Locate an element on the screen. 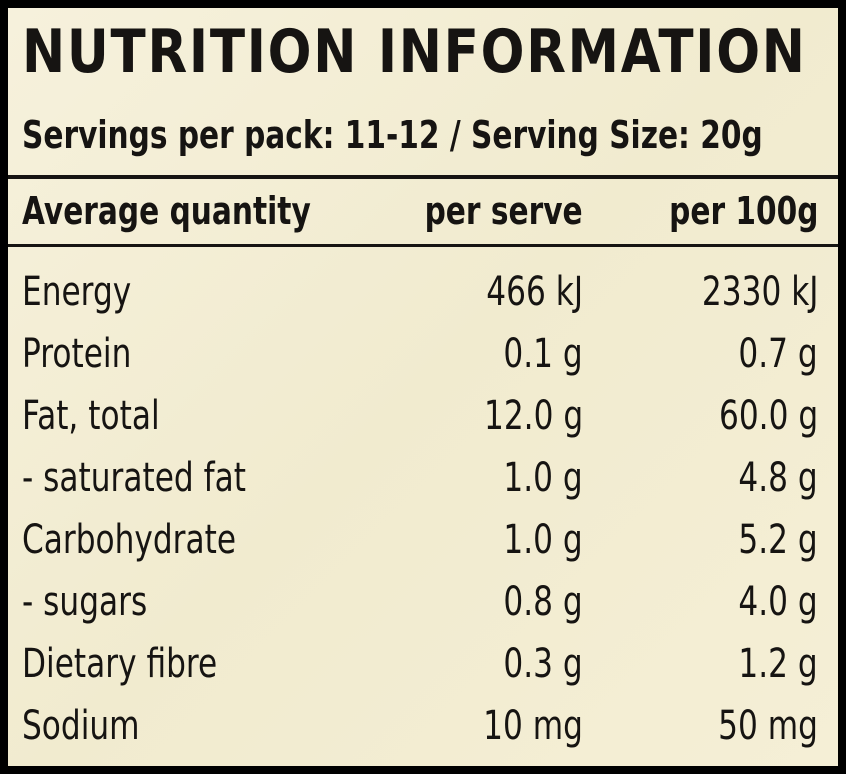 This screenshot has height=774, width=846. per-serve-value: 0.8 g is located at coordinates (543, 602).